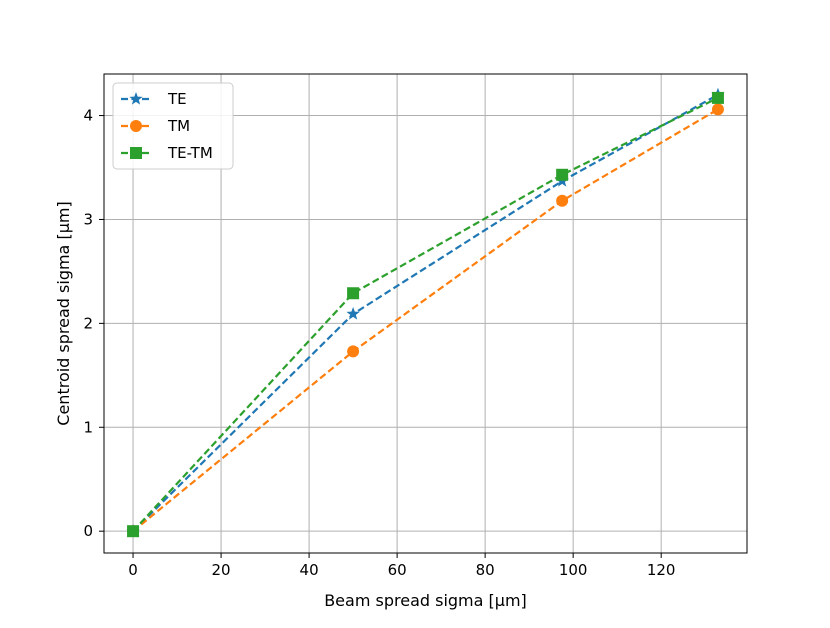 This screenshot has width=830, height=628. What do you see at coordinates (88, 219) in the screenshot?
I see `y-tick-label: 3` at bounding box center [88, 219].